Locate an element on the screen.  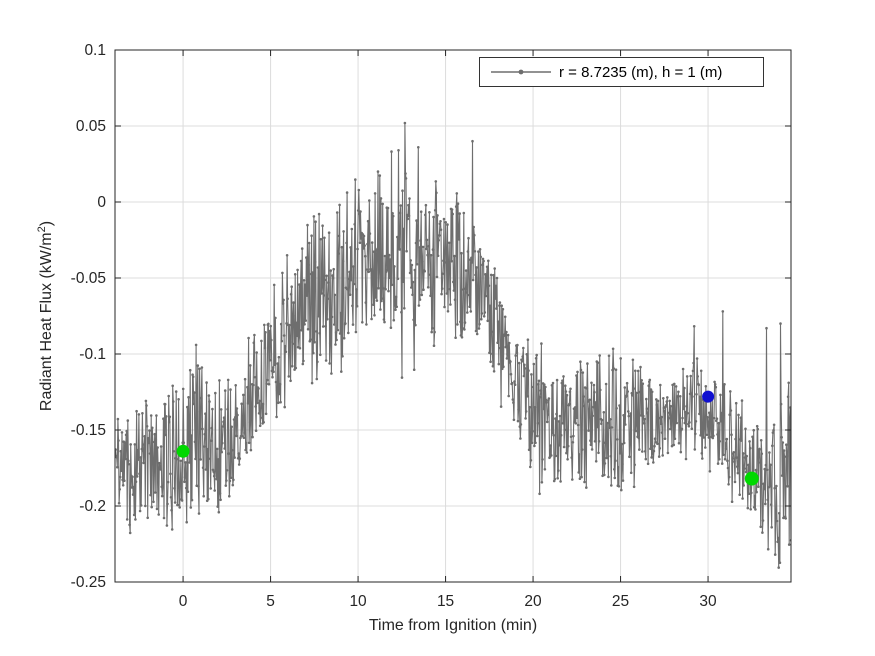
legend-entry-label: r = 8.7235 (m), h = 1 (m) is located at coordinates (641, 72).